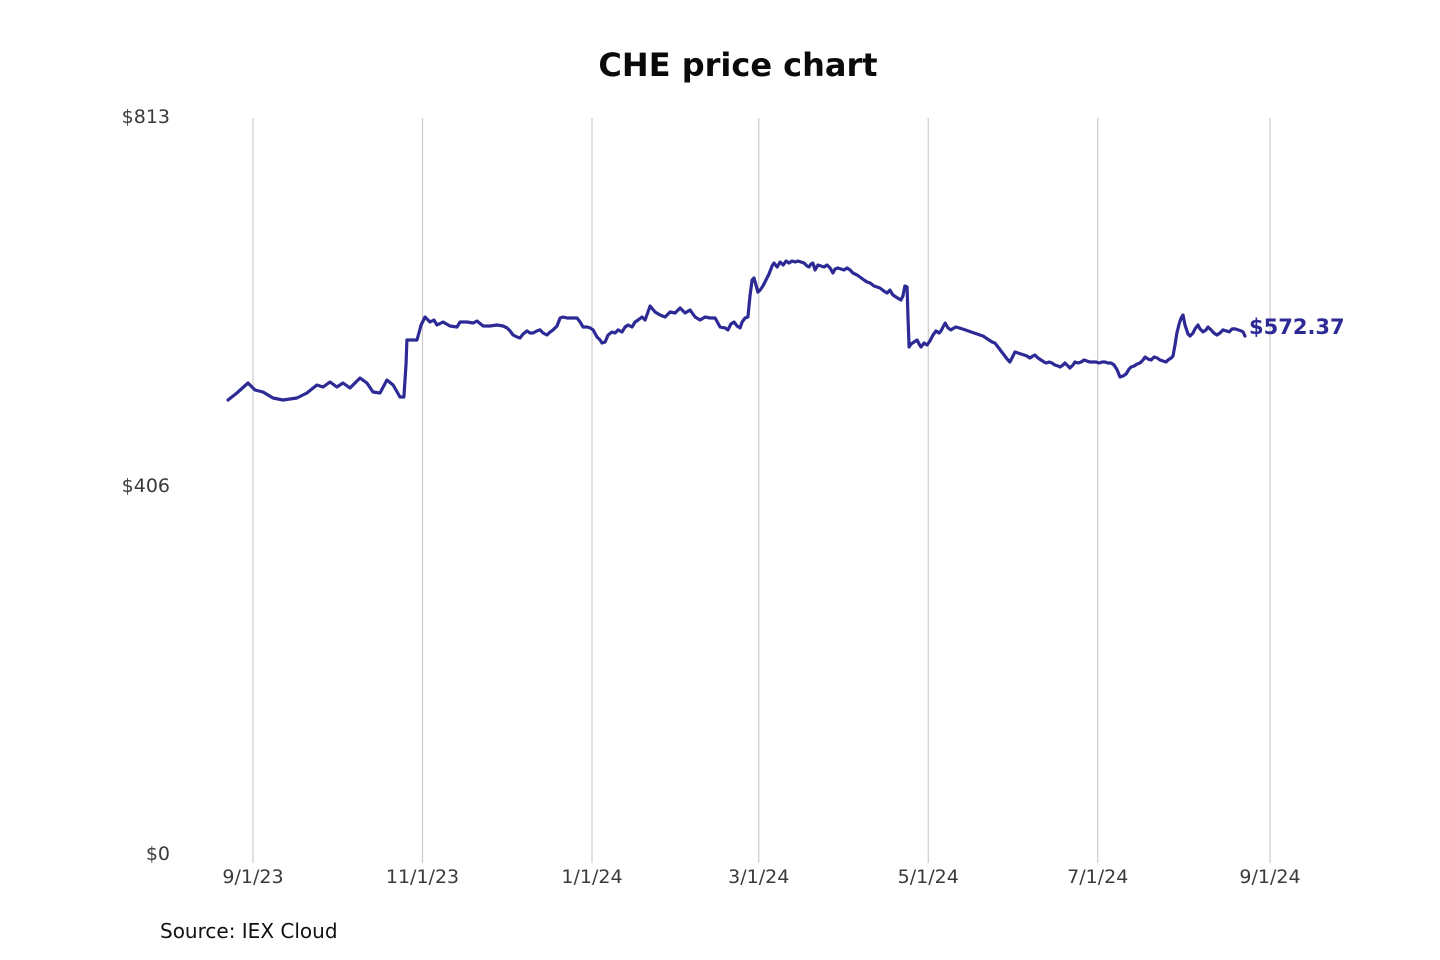 This screenshot has height=960, width=1440. Describe the element at coordinates (145, 485) in the screenshot. I see `y-axis-tick-label: $406` at that location.